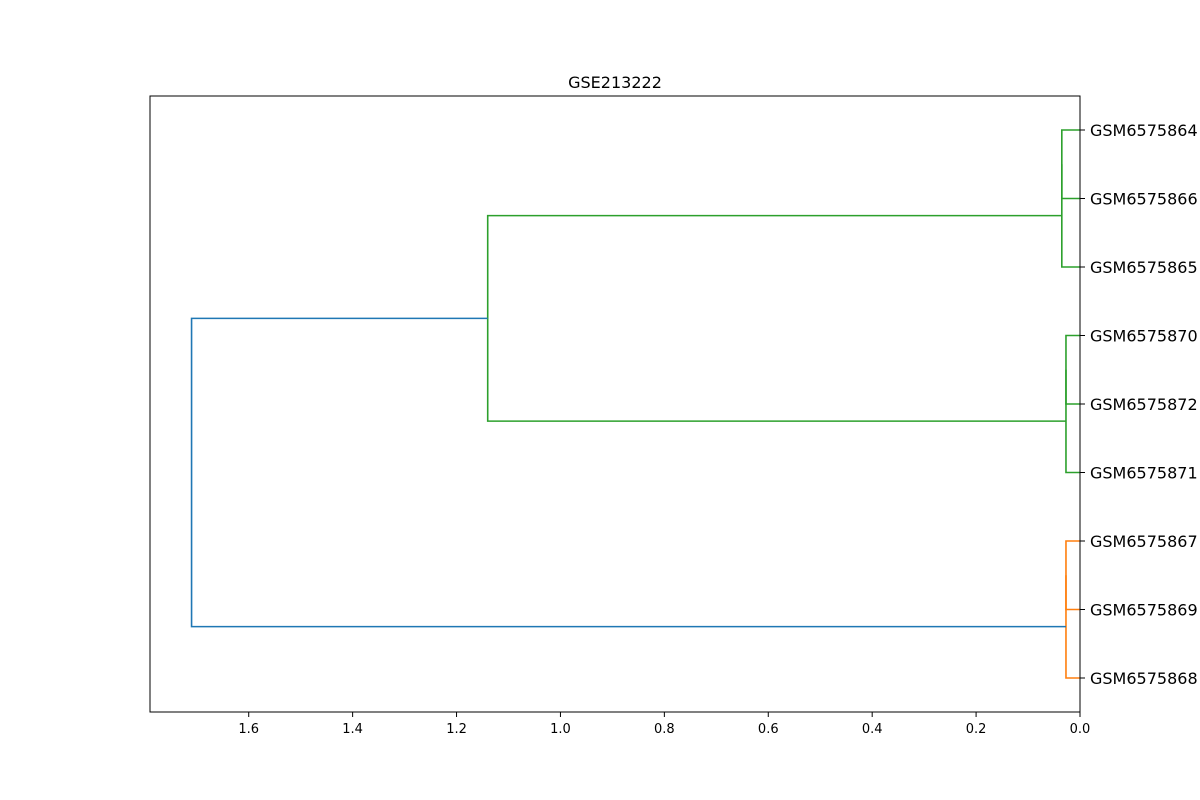 Image resolution: width=1200 pixels, height=800 pixels. What do you see at coordinates (1144, 267) in the screenshot?
I see `leaf-label: GSM6575865` at bounding box center [1144, 267].